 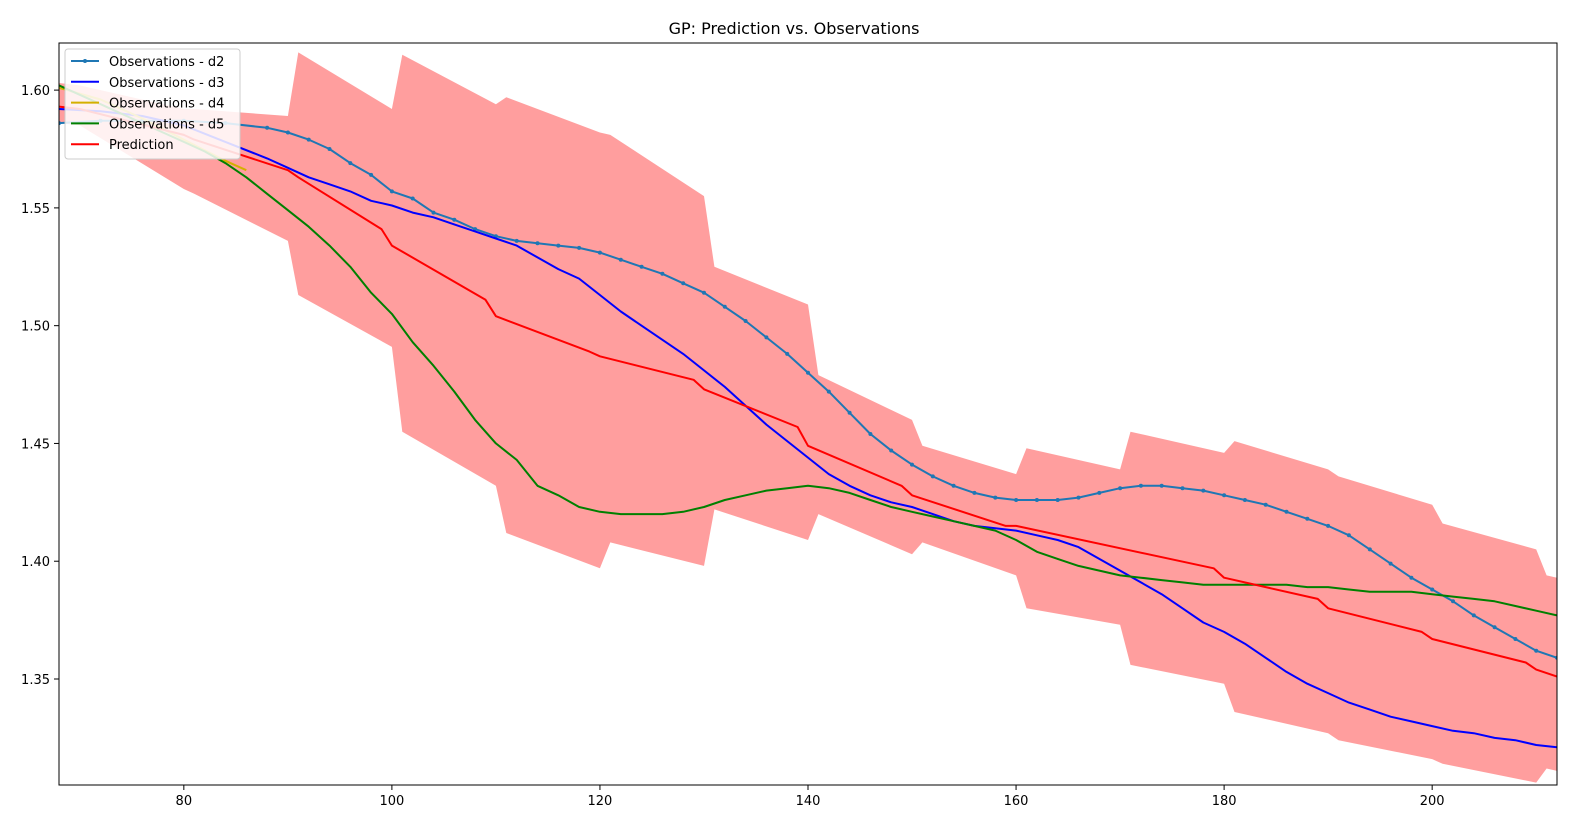 What do you see at coordinates (184, 801) in the screenshot?
I see `x-tick-label: 80` at bounding box center [184, 801].